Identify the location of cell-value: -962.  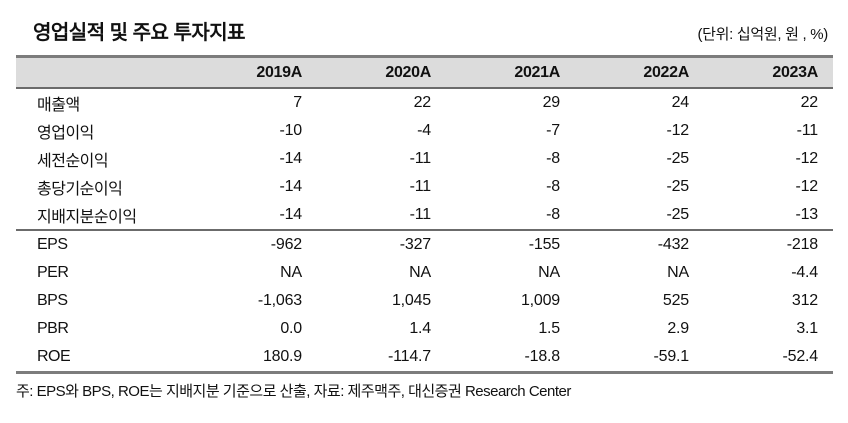
(252, 244).